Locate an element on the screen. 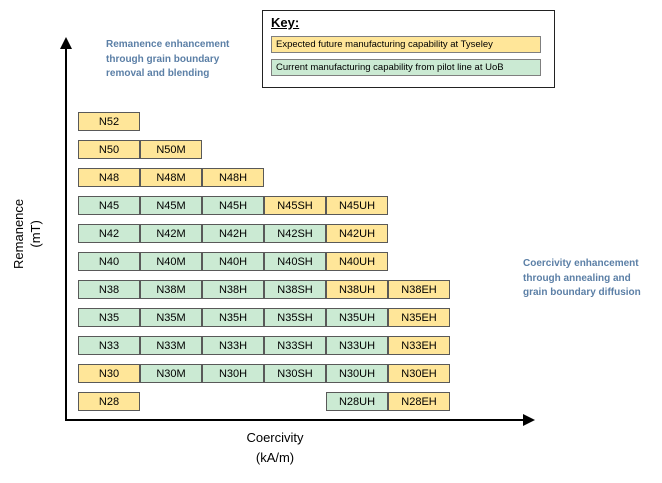  grade-cell-n42sh: N42SH is located at coordinates (295, 233).